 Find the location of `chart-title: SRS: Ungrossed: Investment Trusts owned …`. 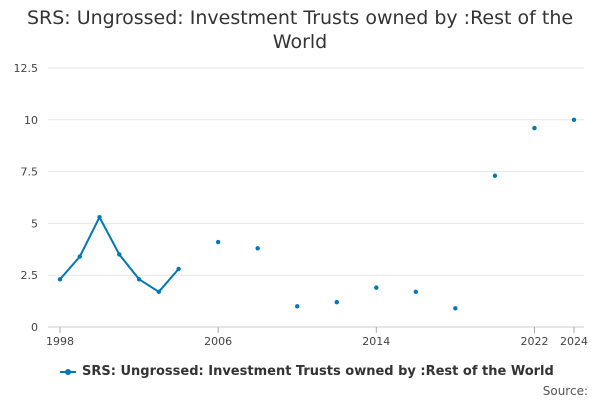

chart-title: SRS: Ungrossed: Investment Trusts owned … is located at coordinates (300, 30).